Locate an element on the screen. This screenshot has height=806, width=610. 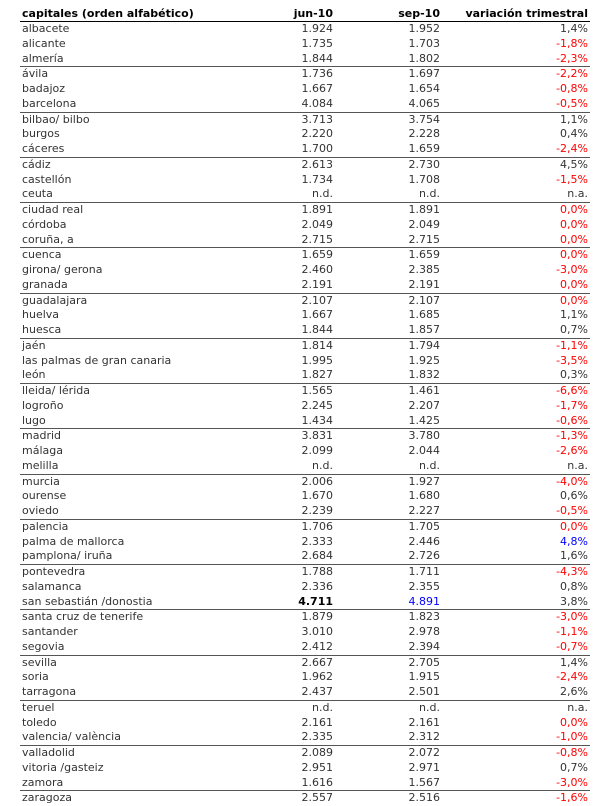
variation-value: 0,6% is located at coordinates (574, 496).